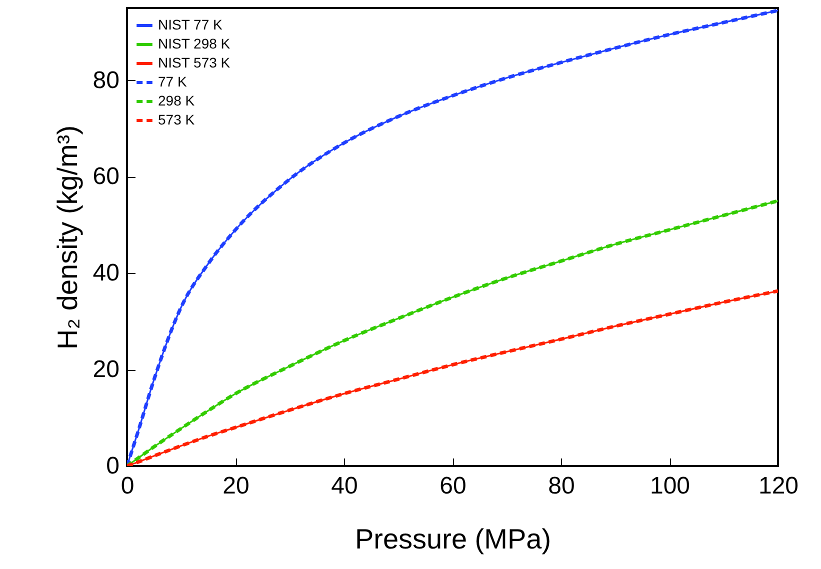 The image size is (821, 569). What do you see at coordinates (778, 486) in the screenshot?
I see `x-tick-label: 120` at bounding box center [778, 486].